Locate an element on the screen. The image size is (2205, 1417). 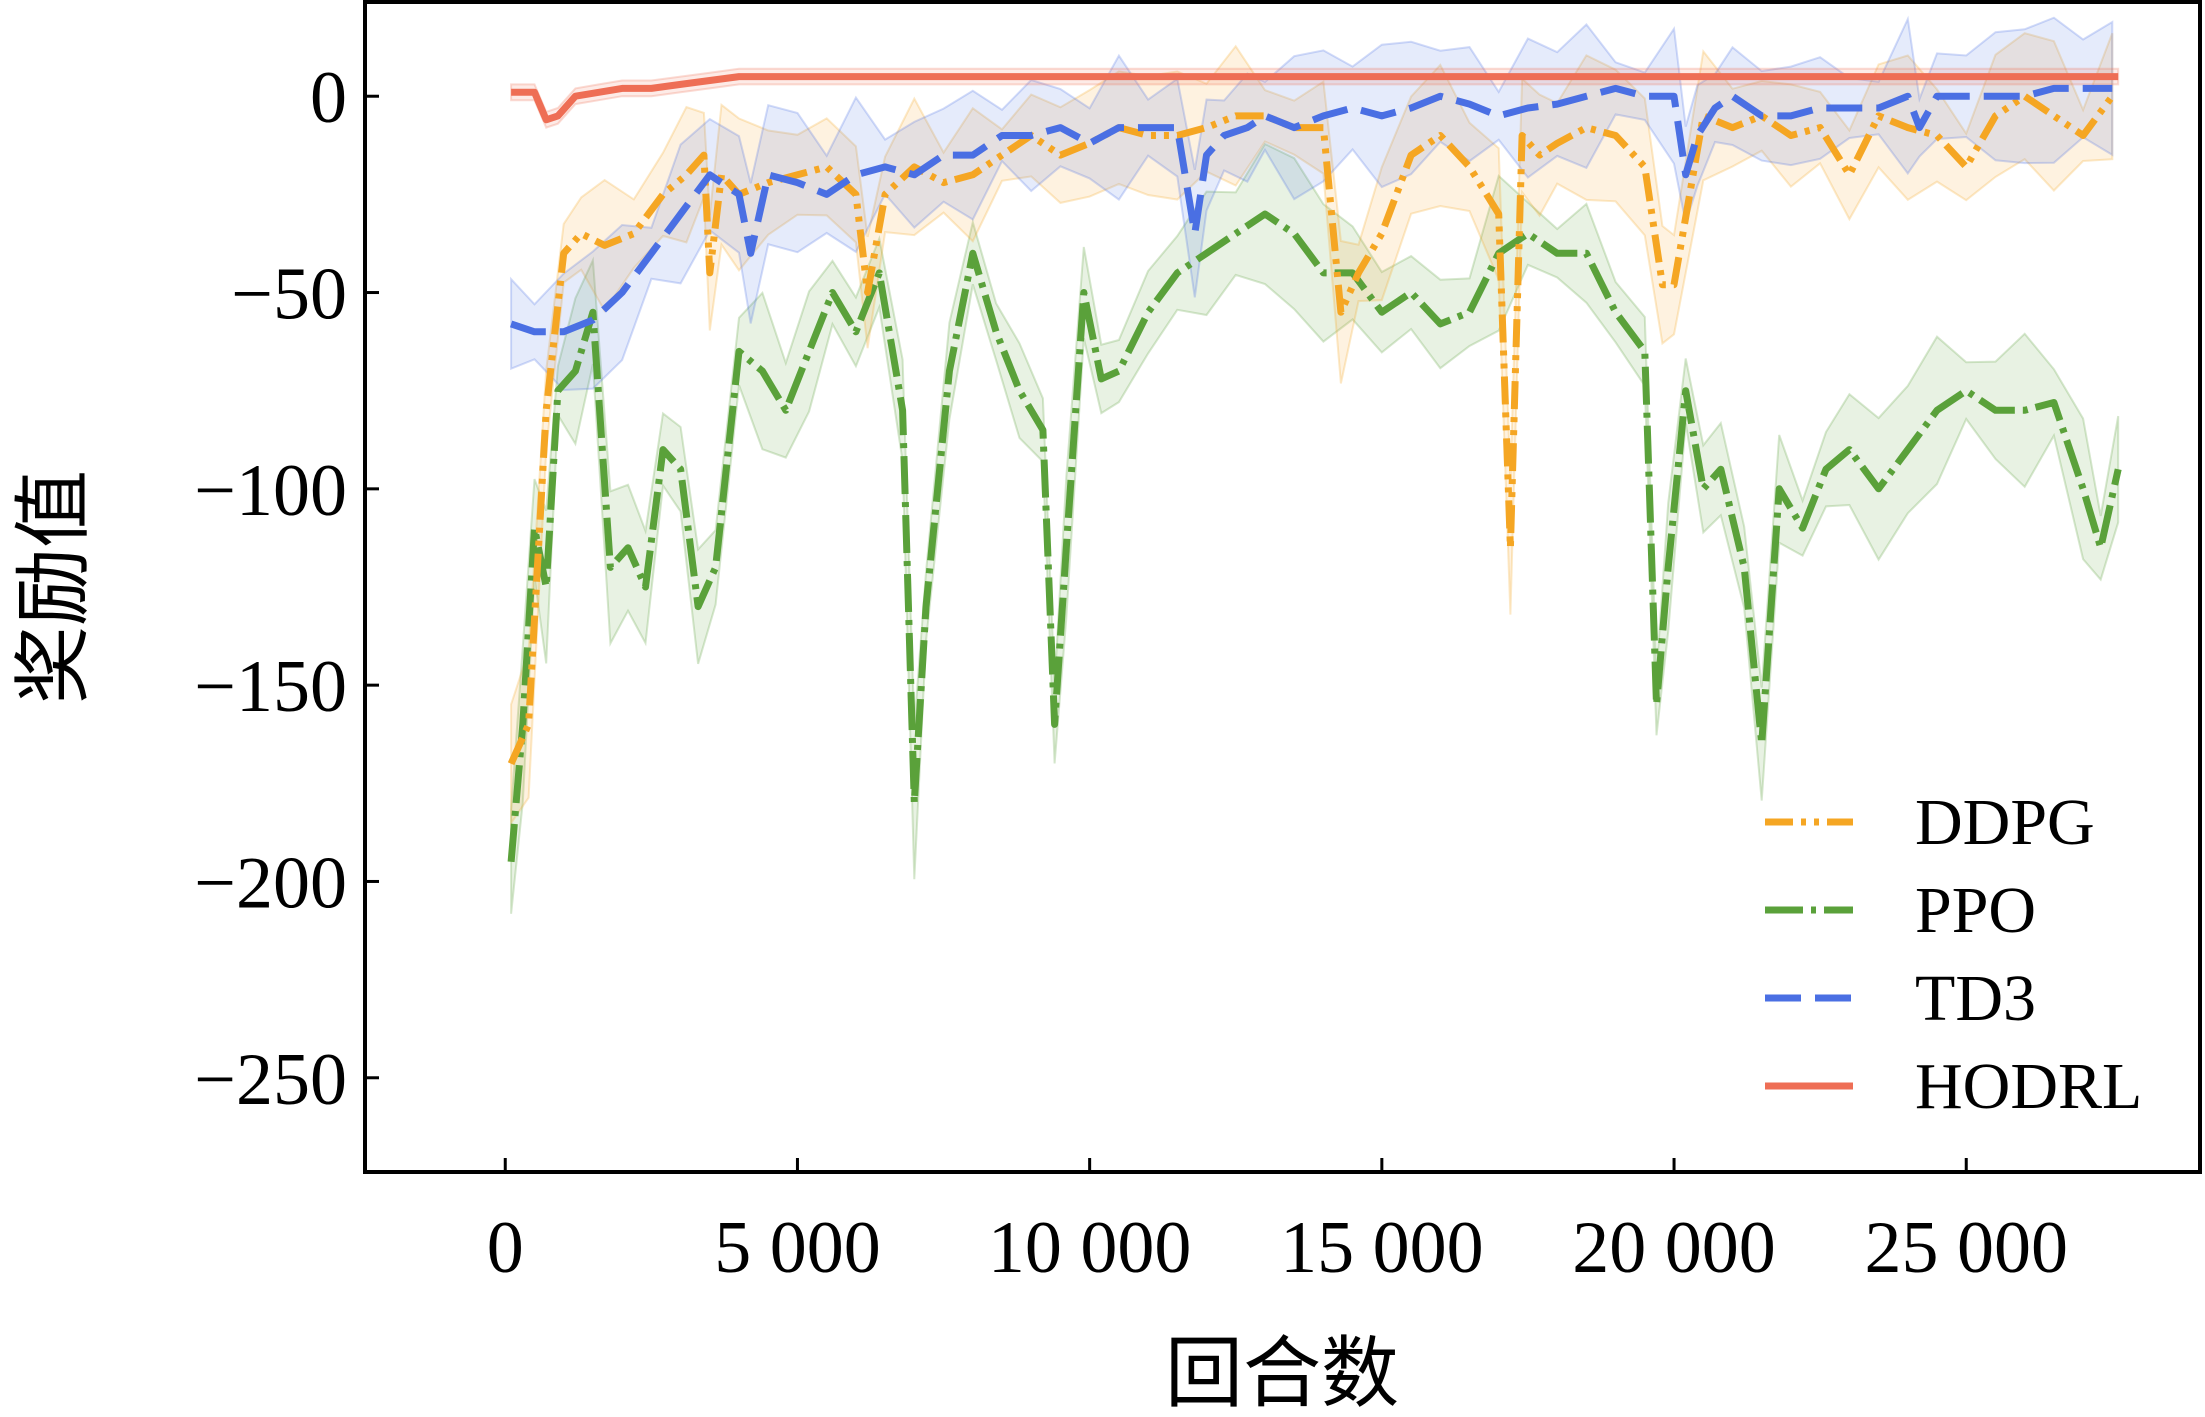
x-tick-label: 10 000 is located at coordinates (1090, 1248).